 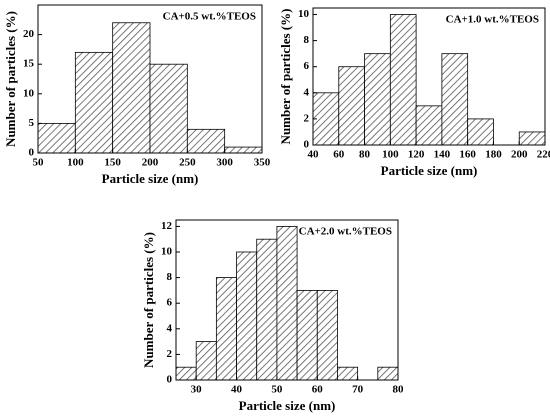 What do you see at coordinates (167, 226) in the screenshot?
I see `y-tick-label: 12` at bounding box center [167, 226].